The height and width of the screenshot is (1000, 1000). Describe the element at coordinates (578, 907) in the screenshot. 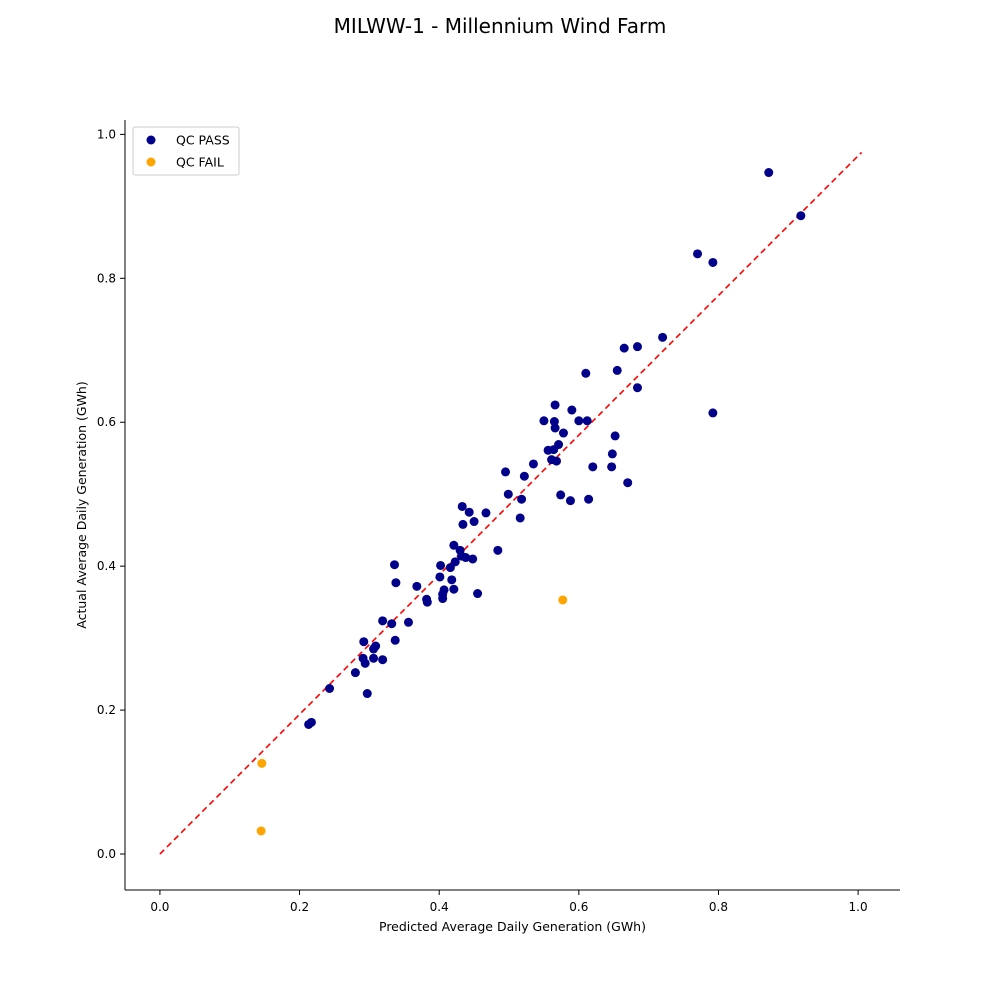

I see `x-tick-label: 0.6` at that location.